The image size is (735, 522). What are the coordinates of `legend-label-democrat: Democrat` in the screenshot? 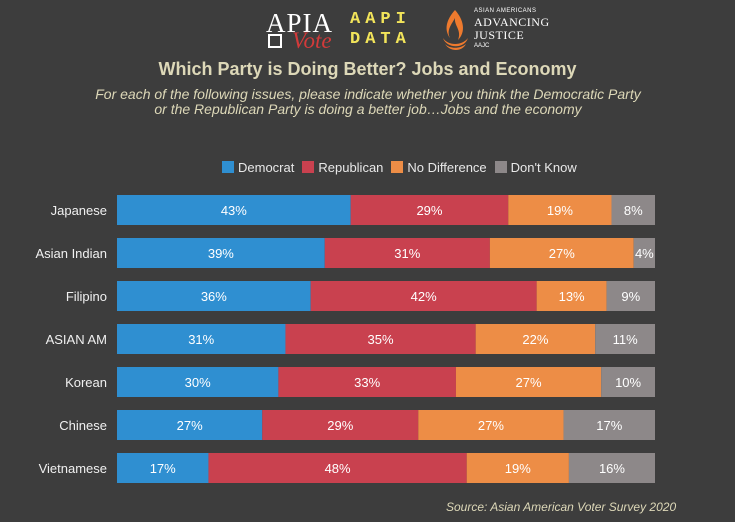 It's located at (266, 167).